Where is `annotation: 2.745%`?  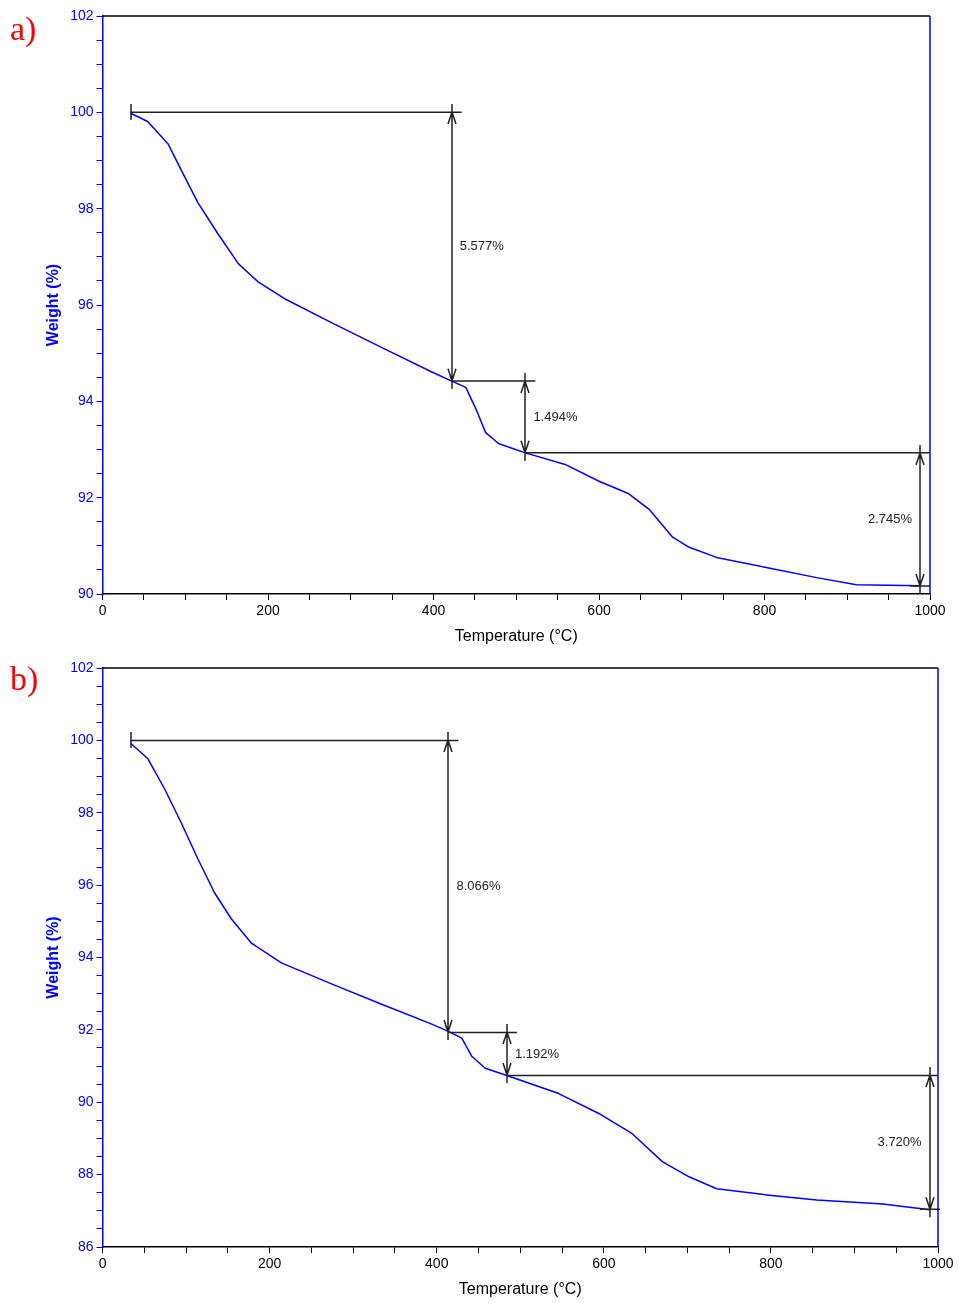
annotation: 2.745% is located at coordinates (890, 518).